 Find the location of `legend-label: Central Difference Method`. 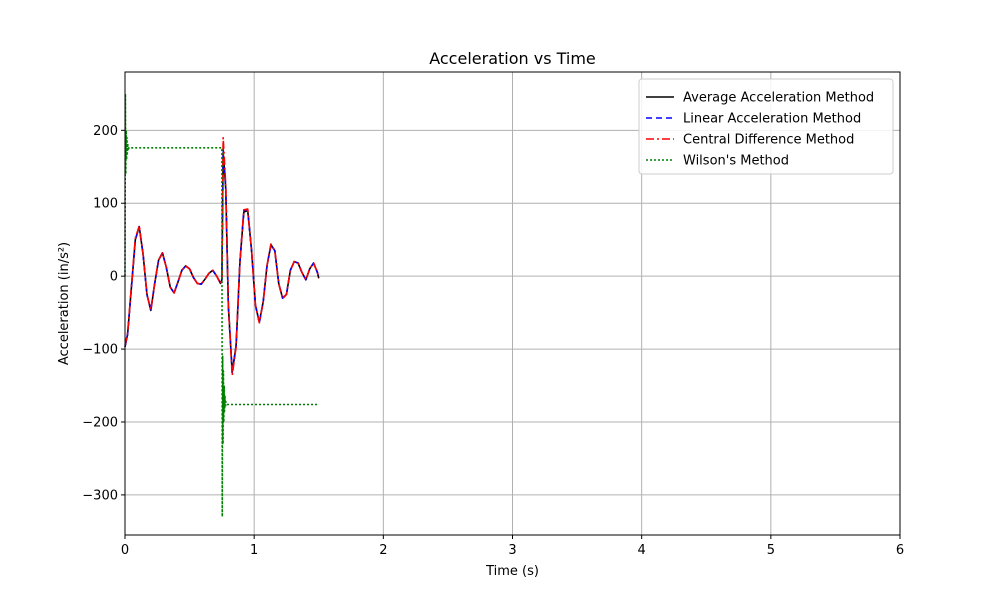

legend-label: Central Difference Method is located at coordinates (768, 140).